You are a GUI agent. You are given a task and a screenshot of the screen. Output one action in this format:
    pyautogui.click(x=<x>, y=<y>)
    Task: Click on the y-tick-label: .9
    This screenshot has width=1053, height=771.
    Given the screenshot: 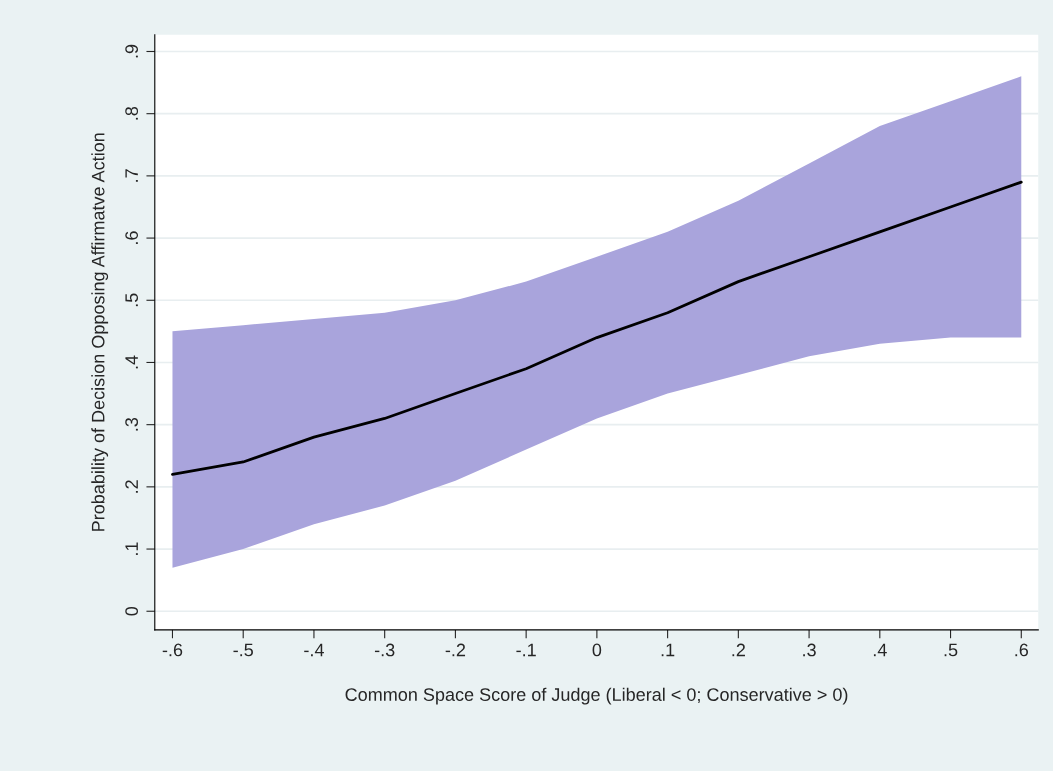 What is the action you would take?
    pyautogui.click(x=132, y=51)
    